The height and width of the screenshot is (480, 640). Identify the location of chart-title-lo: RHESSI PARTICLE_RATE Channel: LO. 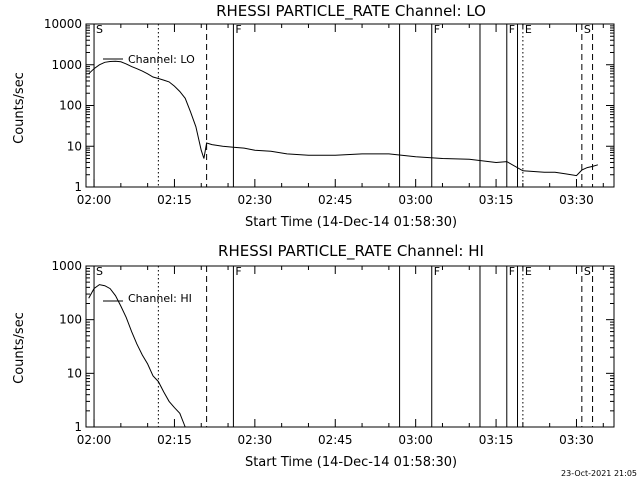
(351, 11).